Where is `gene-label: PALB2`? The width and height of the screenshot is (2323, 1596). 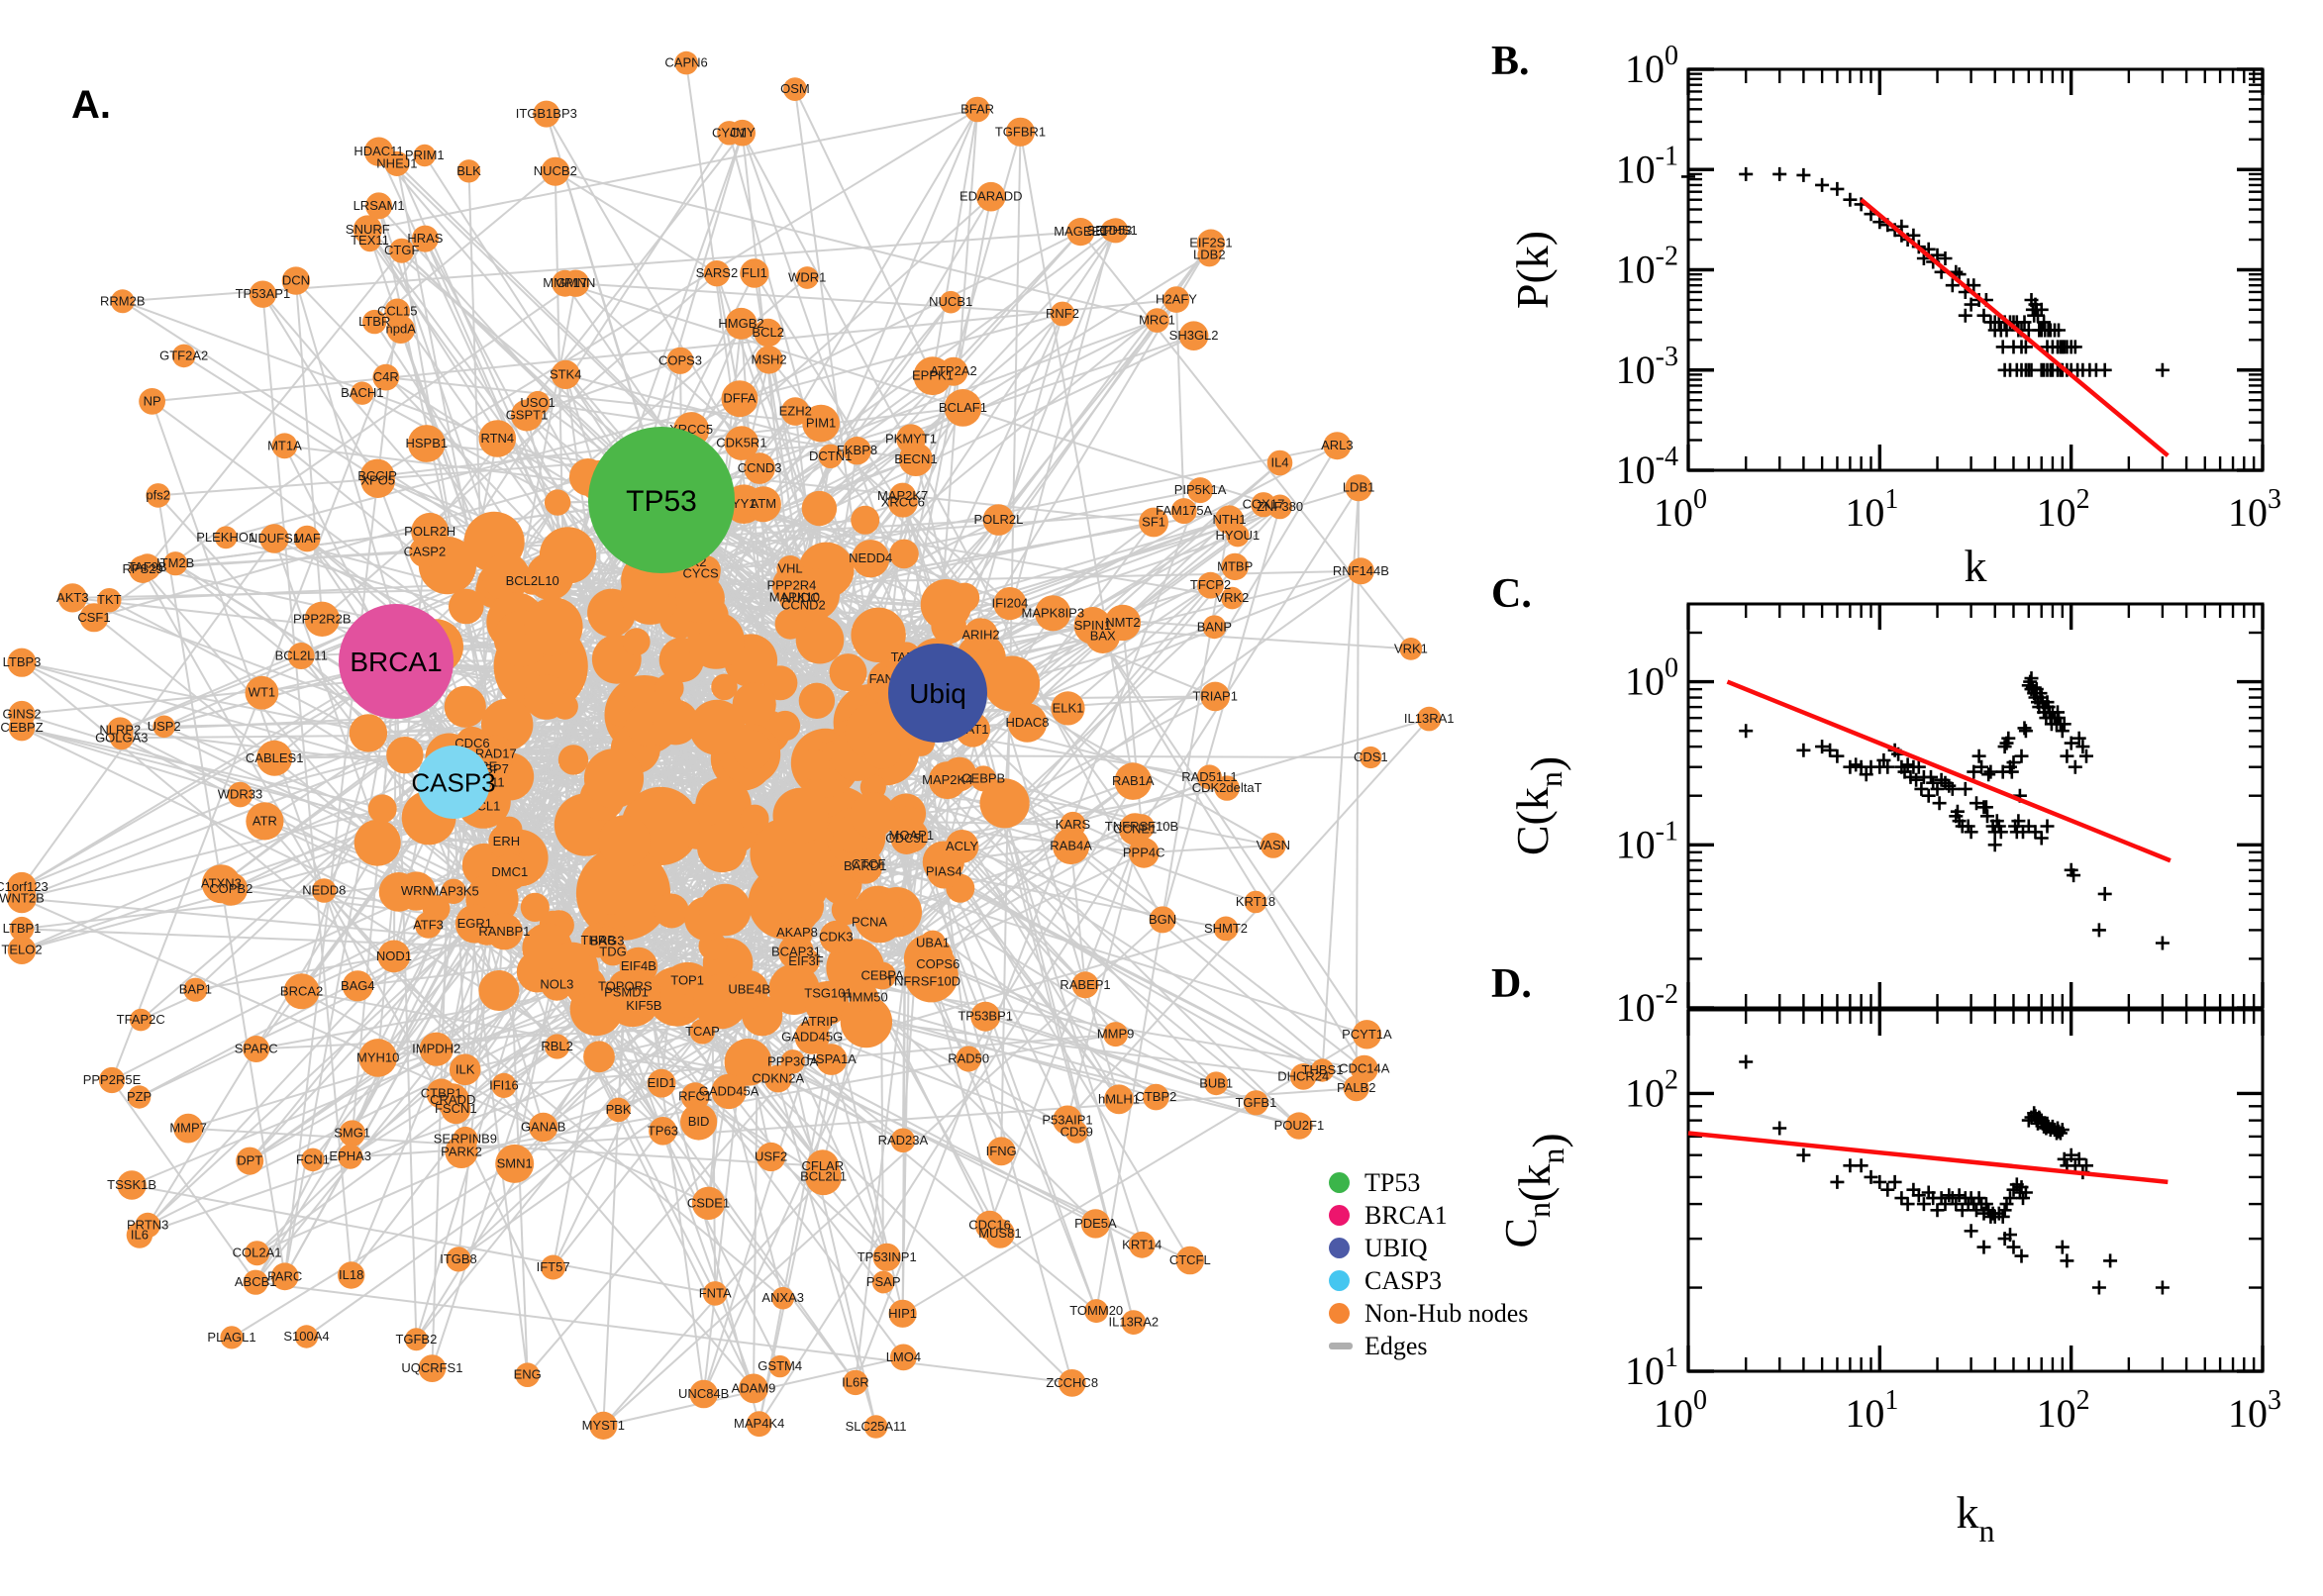
gene-label: PALB2 is located at coordinates (1356, 1087).